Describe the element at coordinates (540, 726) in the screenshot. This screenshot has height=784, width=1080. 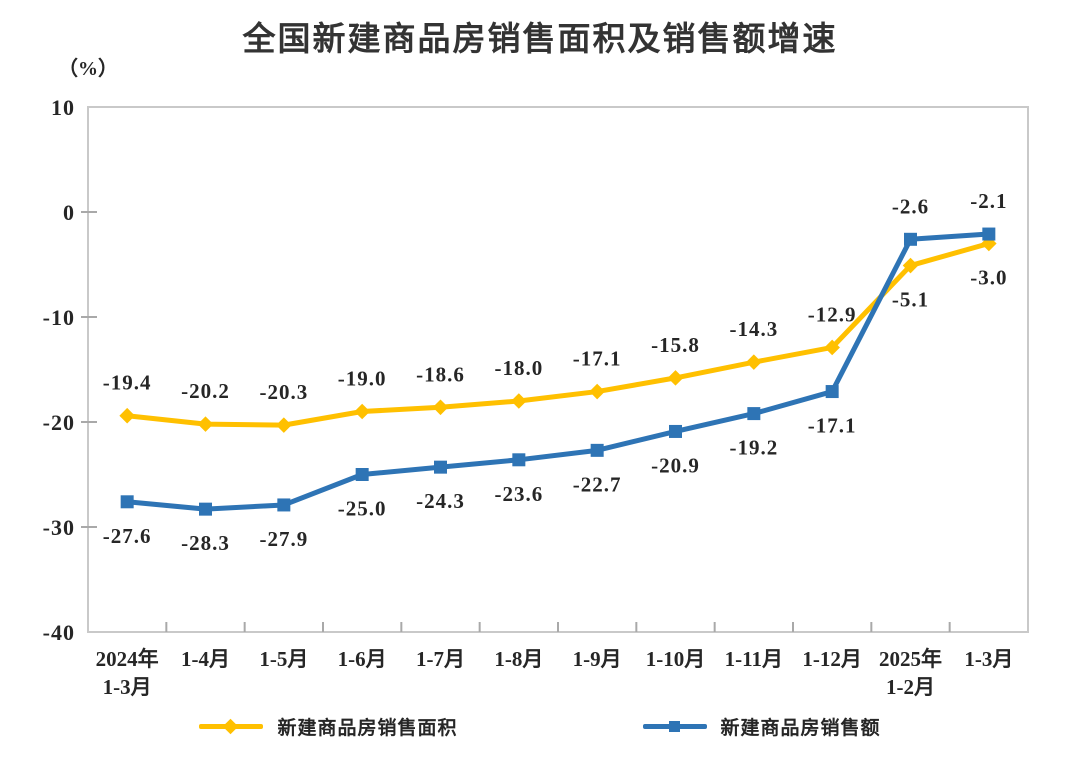
I see `legend: 新建商品房销售面积 新建商品房销售额` at that location.